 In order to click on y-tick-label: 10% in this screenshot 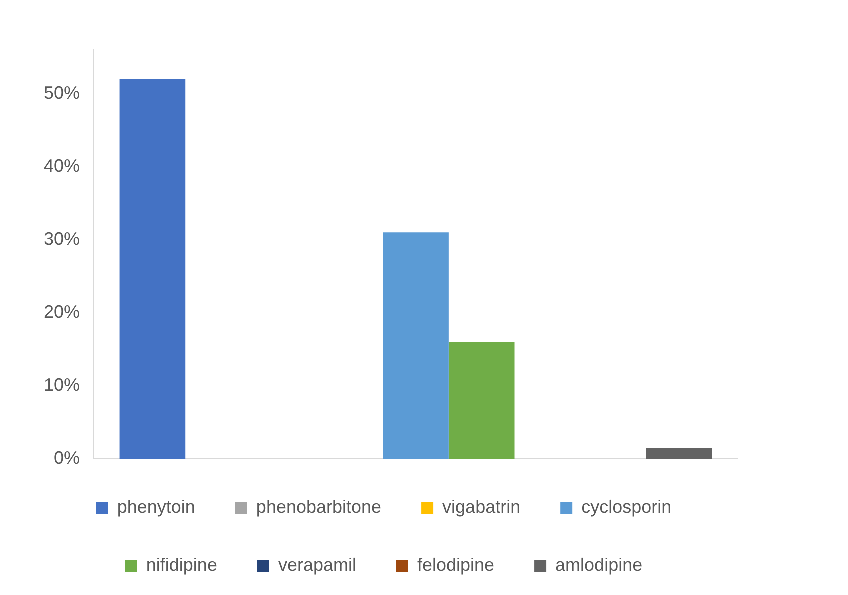, I will do `click(62, 384)`.